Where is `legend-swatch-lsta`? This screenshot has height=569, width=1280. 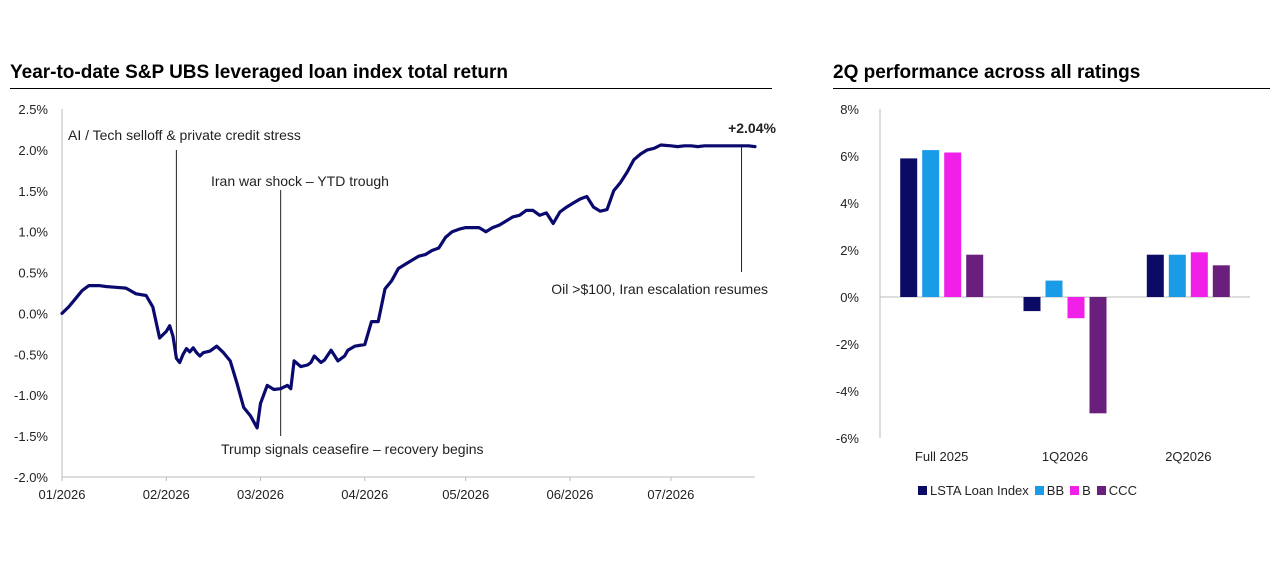 legend-swatch-lsta is located at coordinates (922, 490).